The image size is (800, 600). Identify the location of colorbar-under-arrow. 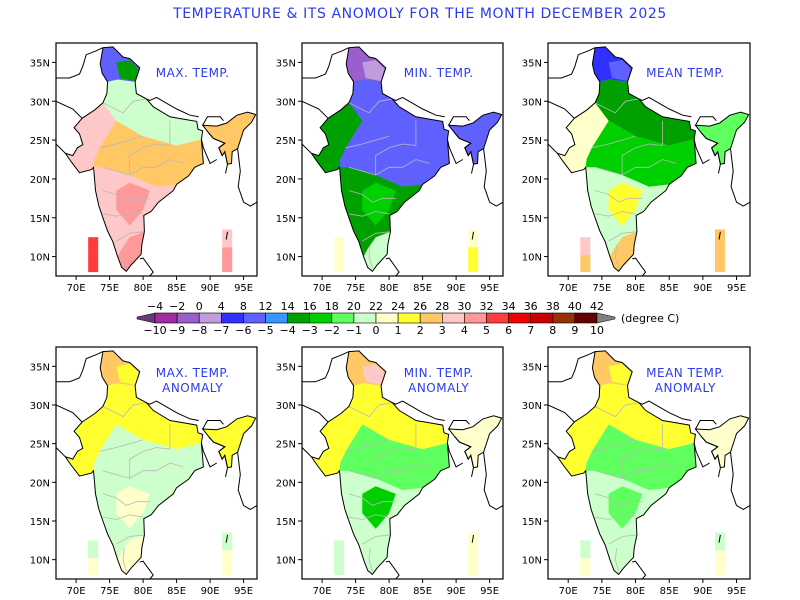
(146, 318).